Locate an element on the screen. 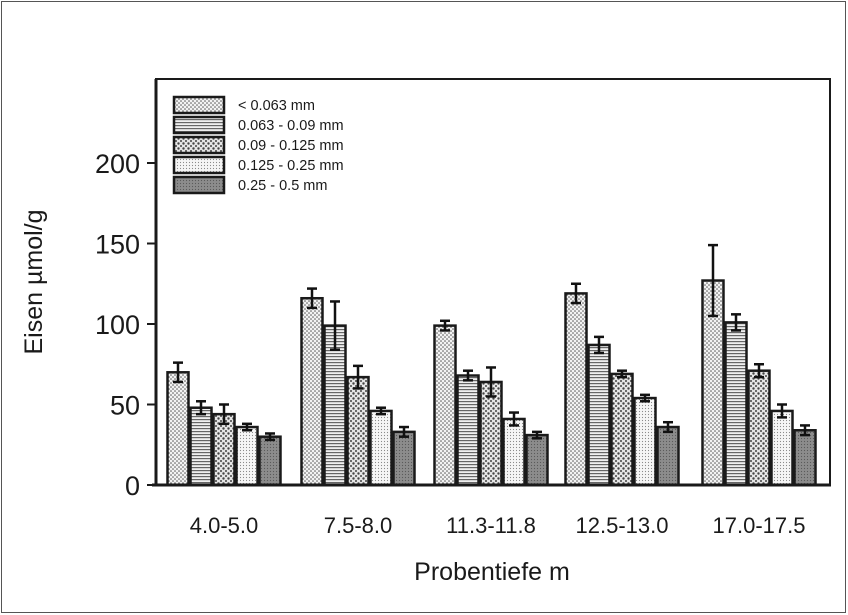  legend-label: < 0.063 mm is located at coordinates (276, 106).